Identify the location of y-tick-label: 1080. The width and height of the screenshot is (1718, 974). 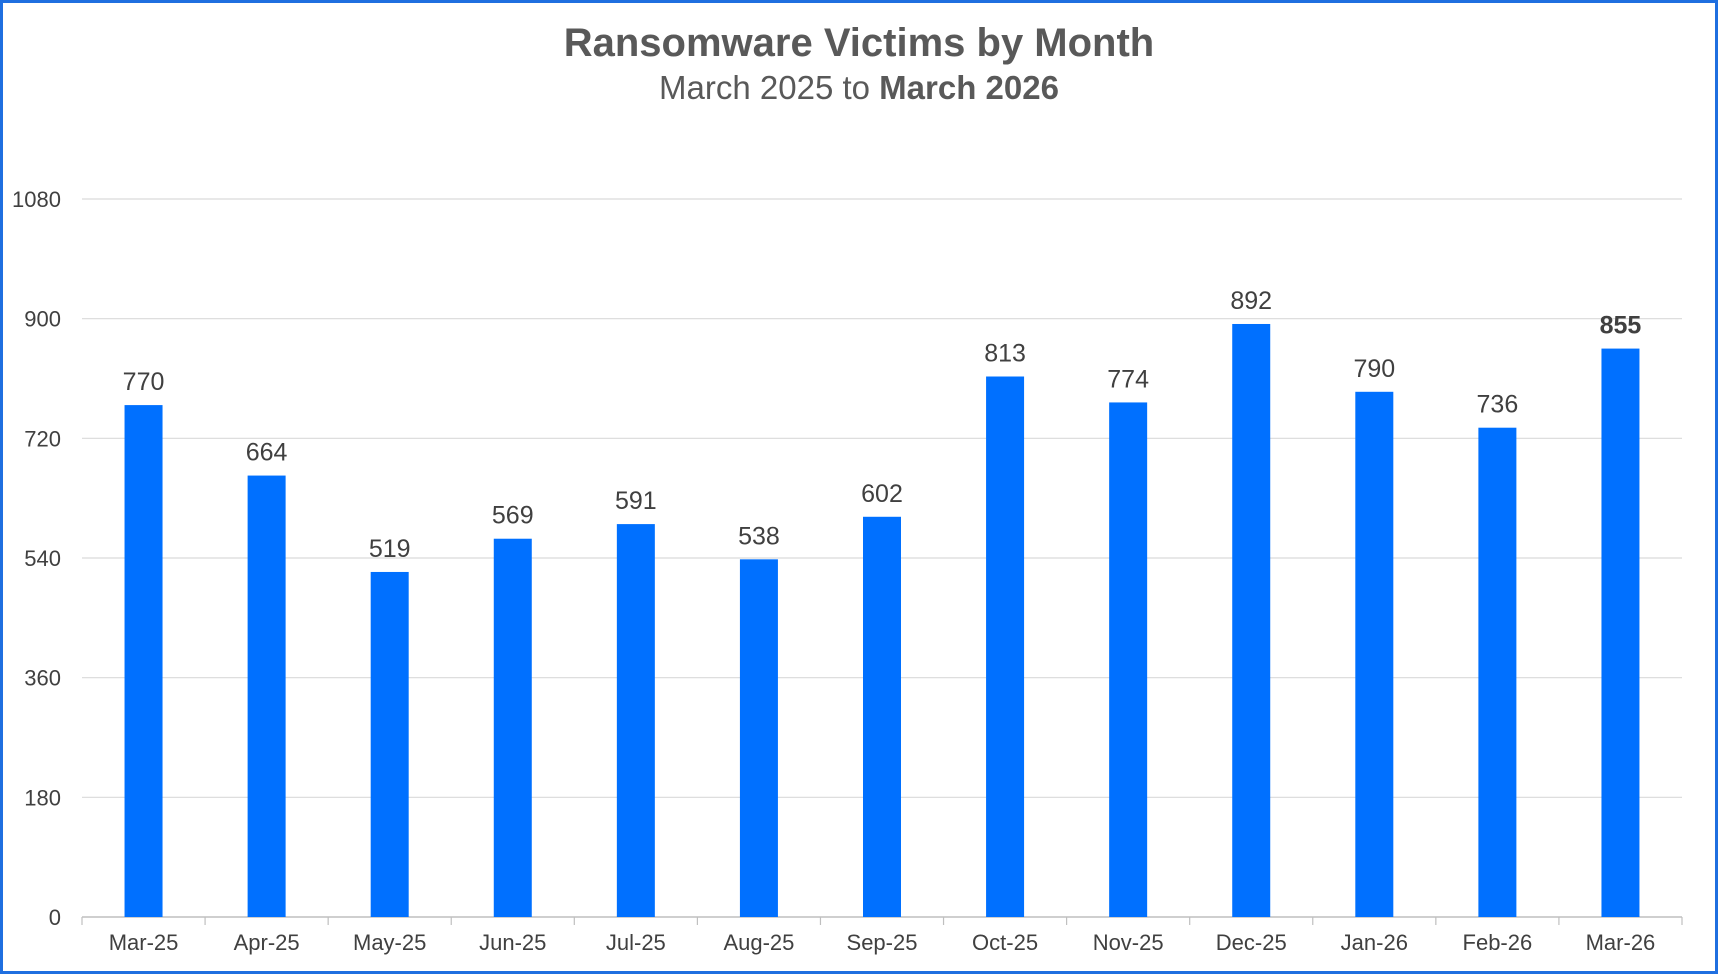
(36, 199).